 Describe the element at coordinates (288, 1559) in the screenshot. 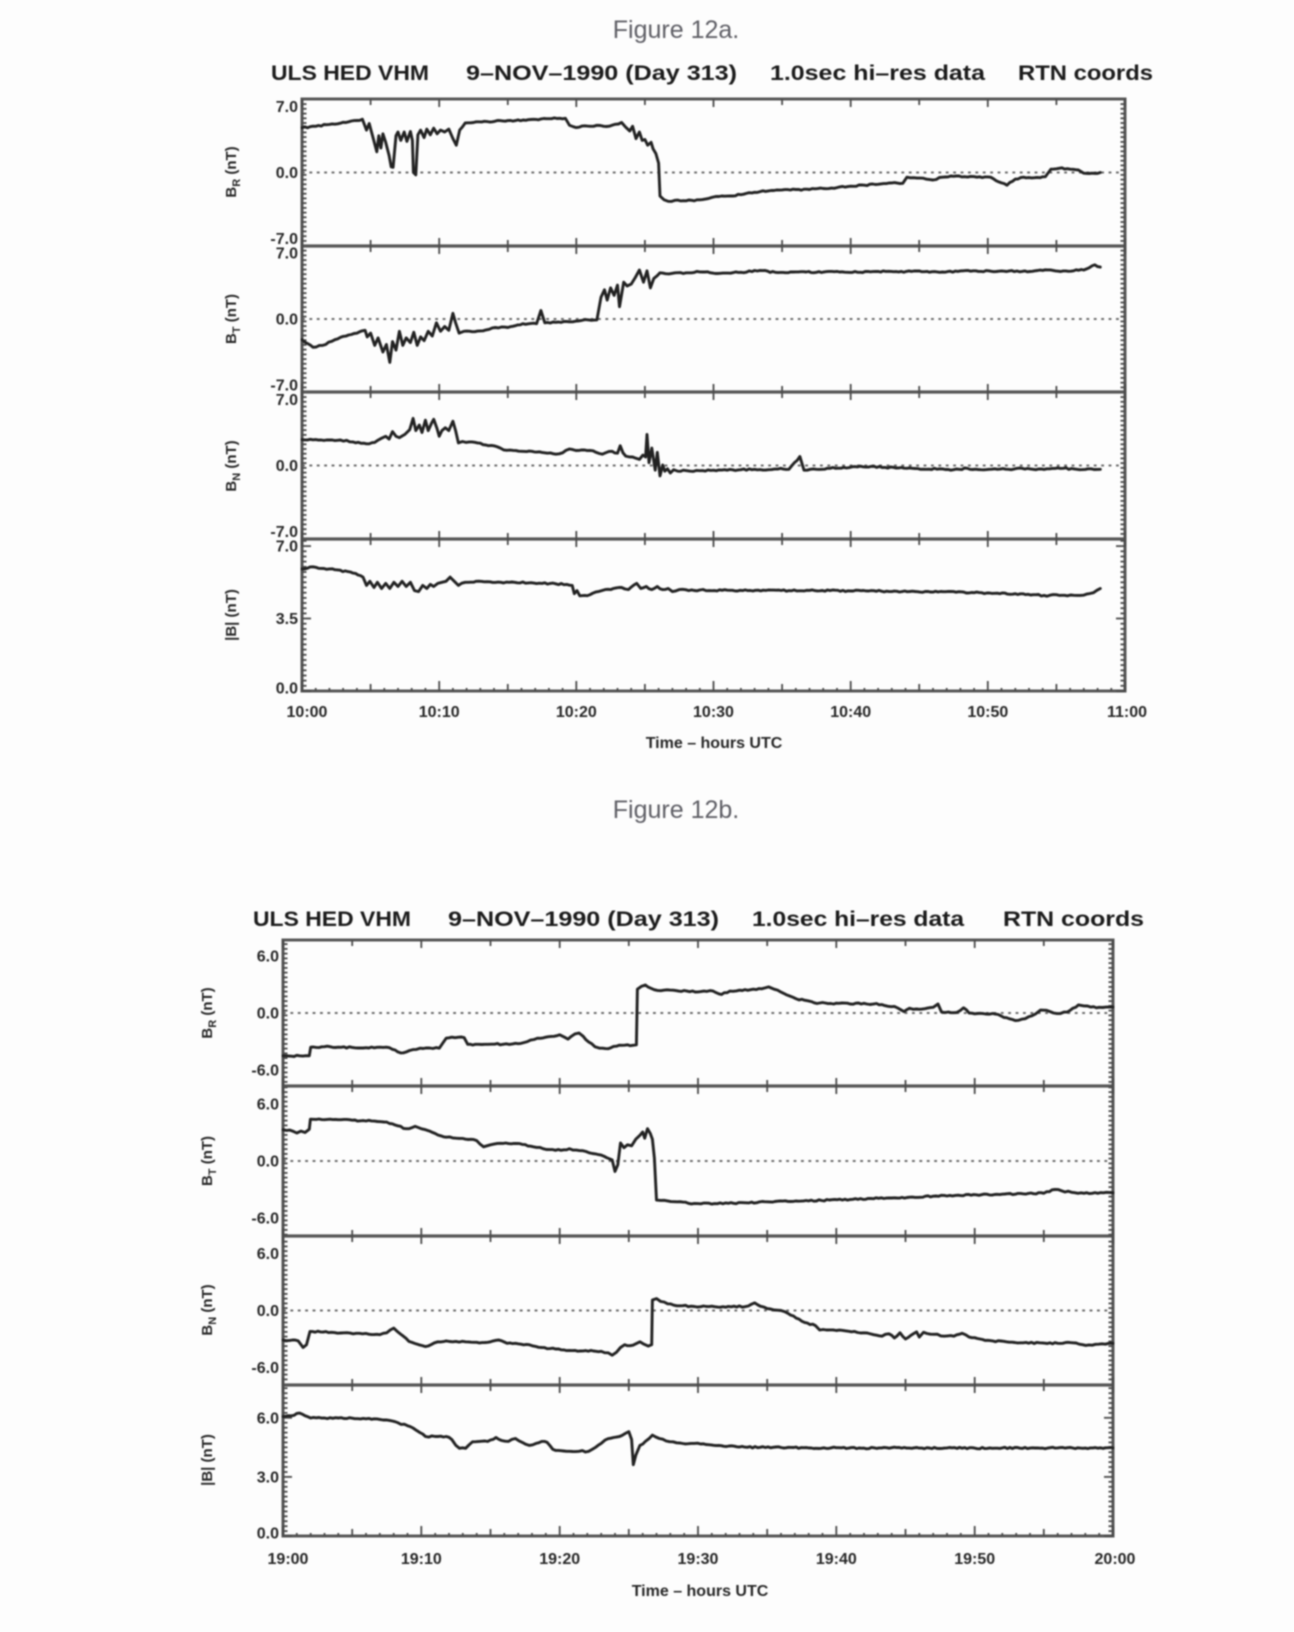

I see `svg-text: 19:00` at that location.